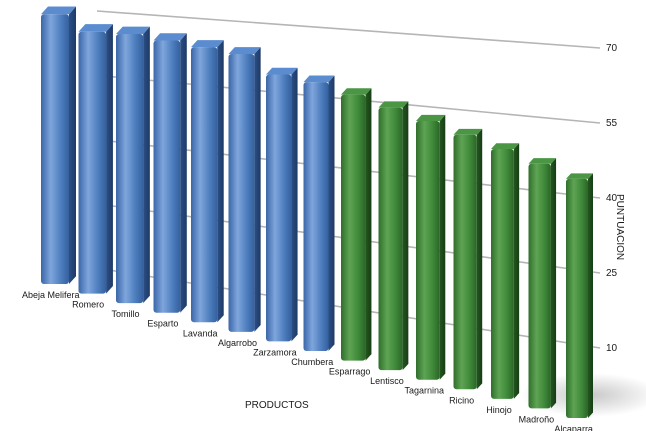 This screenshot has width=646, height=431. What do you see at coordinates (88, 305) in the screenshot?
I see `x-tick-label: Romero` at bounding box center [88, 305].